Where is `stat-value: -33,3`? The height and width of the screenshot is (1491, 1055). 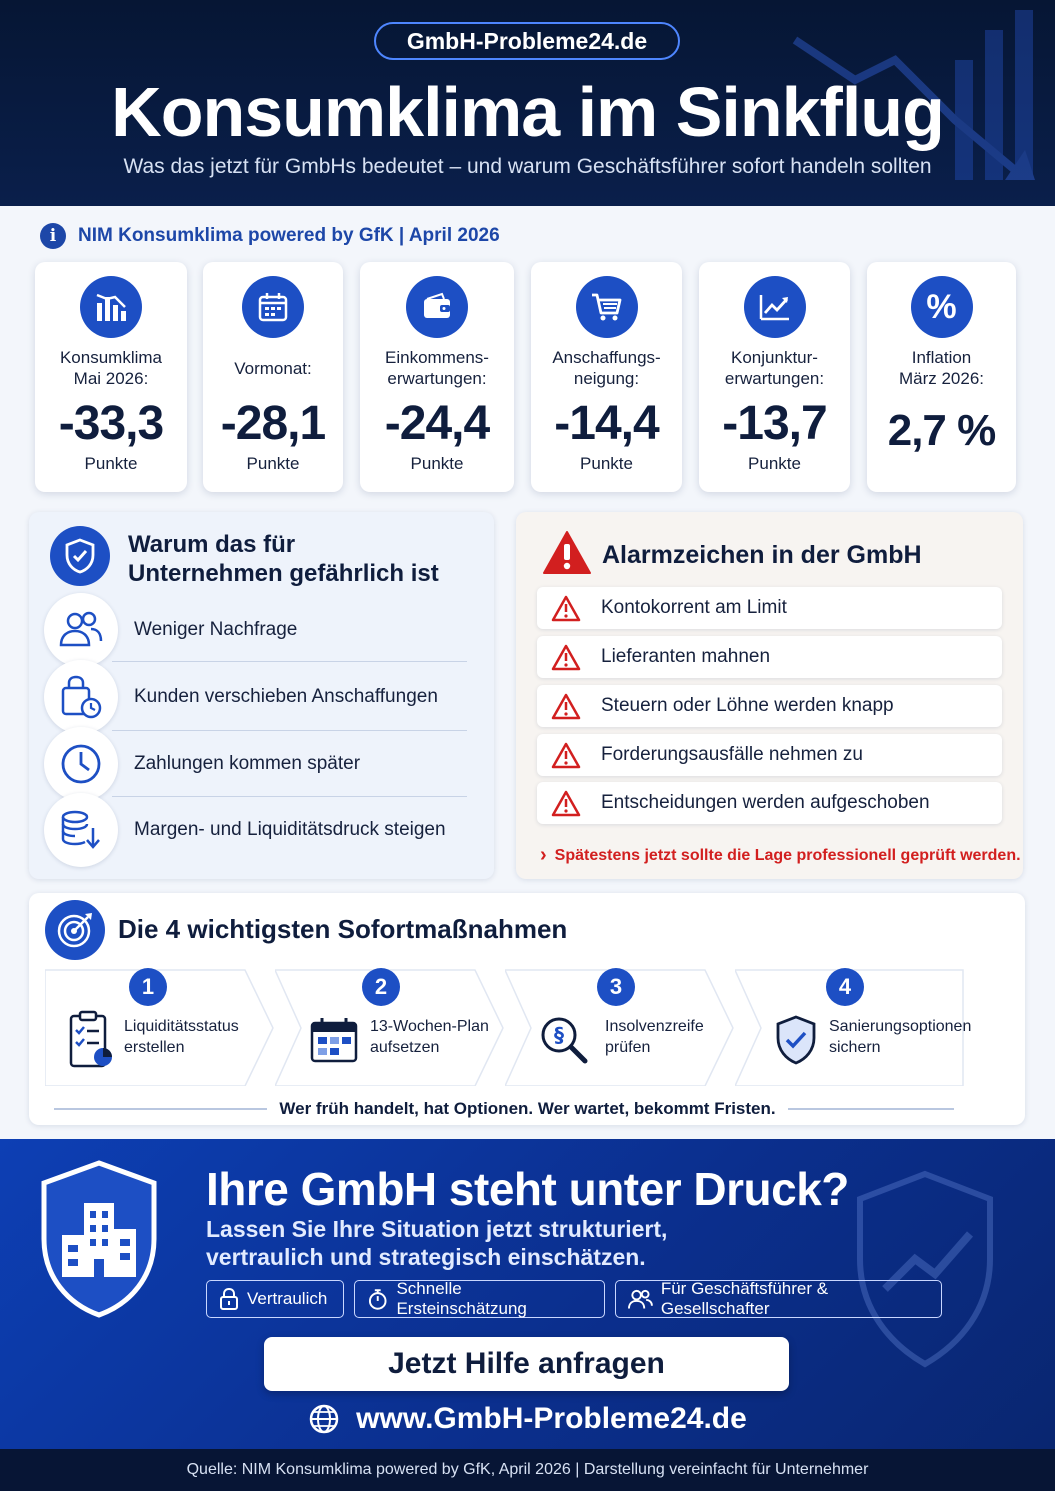 stat-value: -33,3 is located at coordinates (111, 423).